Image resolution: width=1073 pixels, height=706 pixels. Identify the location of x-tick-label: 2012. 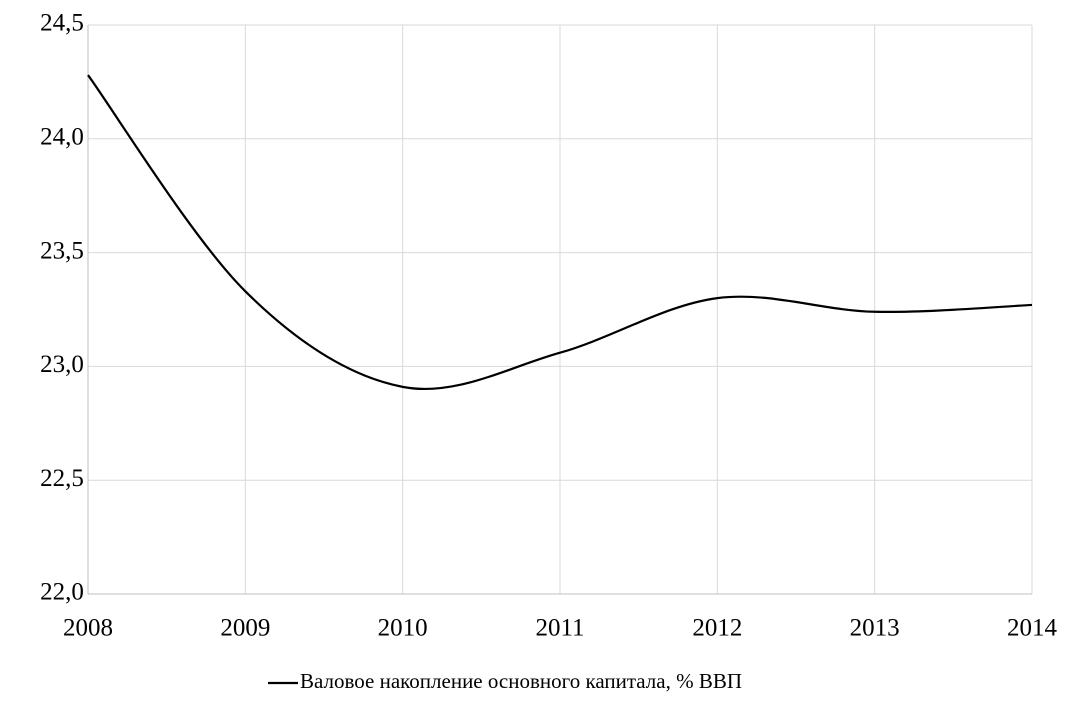
(717, 628).